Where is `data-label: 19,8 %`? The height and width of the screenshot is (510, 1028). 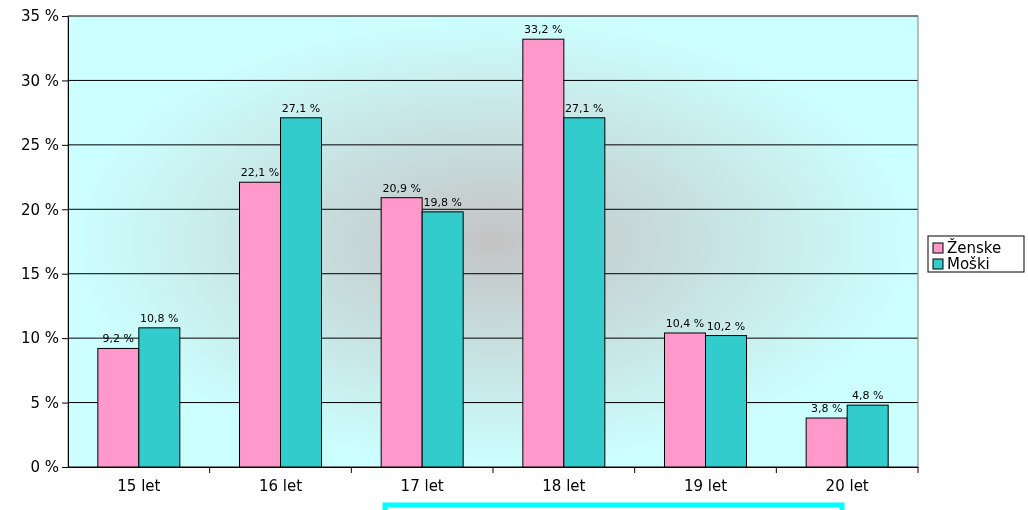
data-label: 19,8 % is located at coordinates (442, 202).